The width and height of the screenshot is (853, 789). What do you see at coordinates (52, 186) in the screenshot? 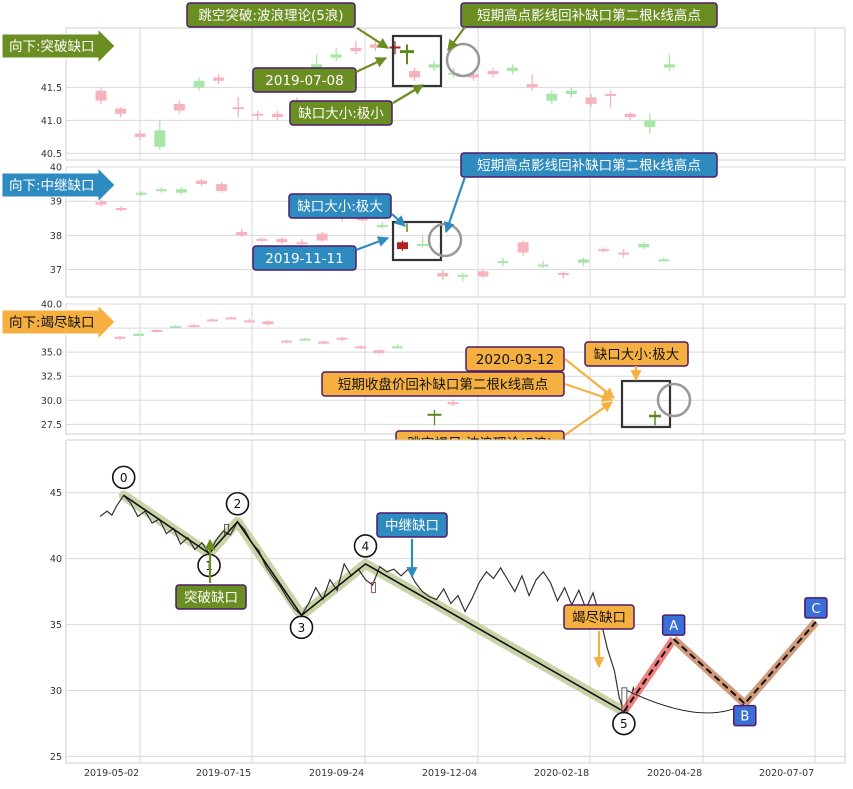
I see `panel-title: 向下:中继缺口` at bounding box center [52, 186].